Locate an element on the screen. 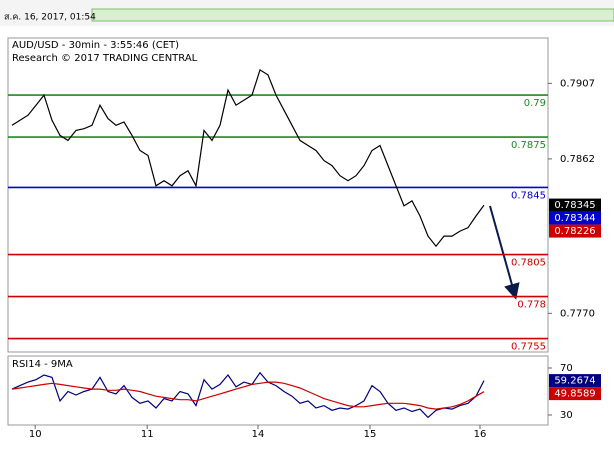  y-tick-label: 0.7770 is located at coordinates (577, 313).